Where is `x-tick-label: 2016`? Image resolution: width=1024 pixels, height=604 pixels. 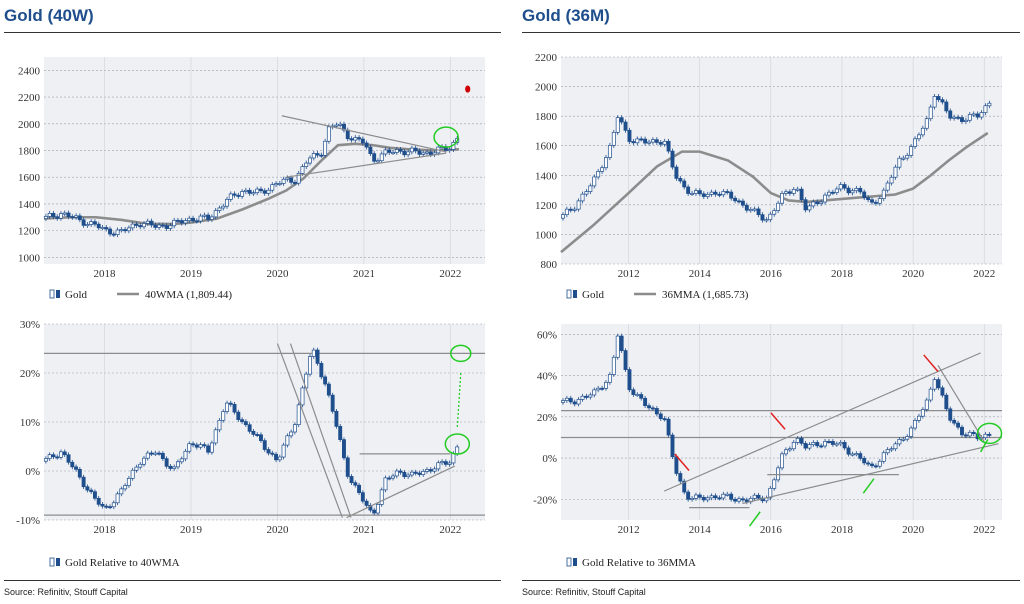 x-tick-label: 2016 is located at coordinates (771, 274).